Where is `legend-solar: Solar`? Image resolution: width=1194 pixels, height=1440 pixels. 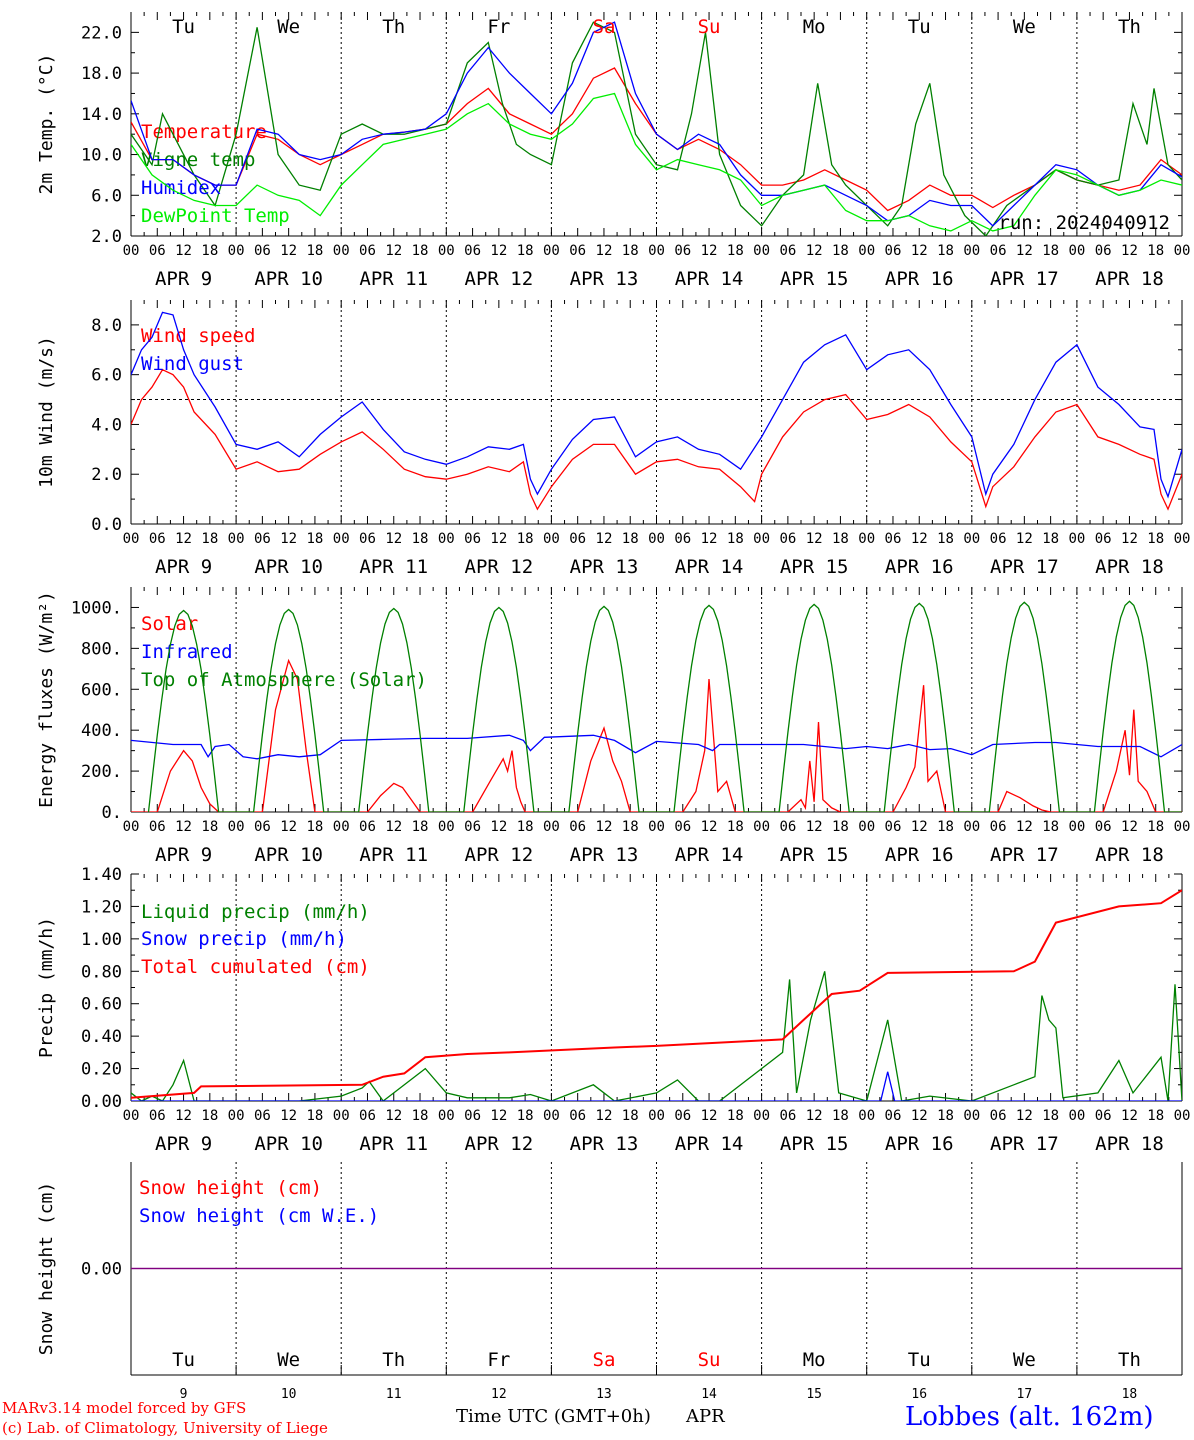
legend-solar: Solar is located at coordinates (169, 624).